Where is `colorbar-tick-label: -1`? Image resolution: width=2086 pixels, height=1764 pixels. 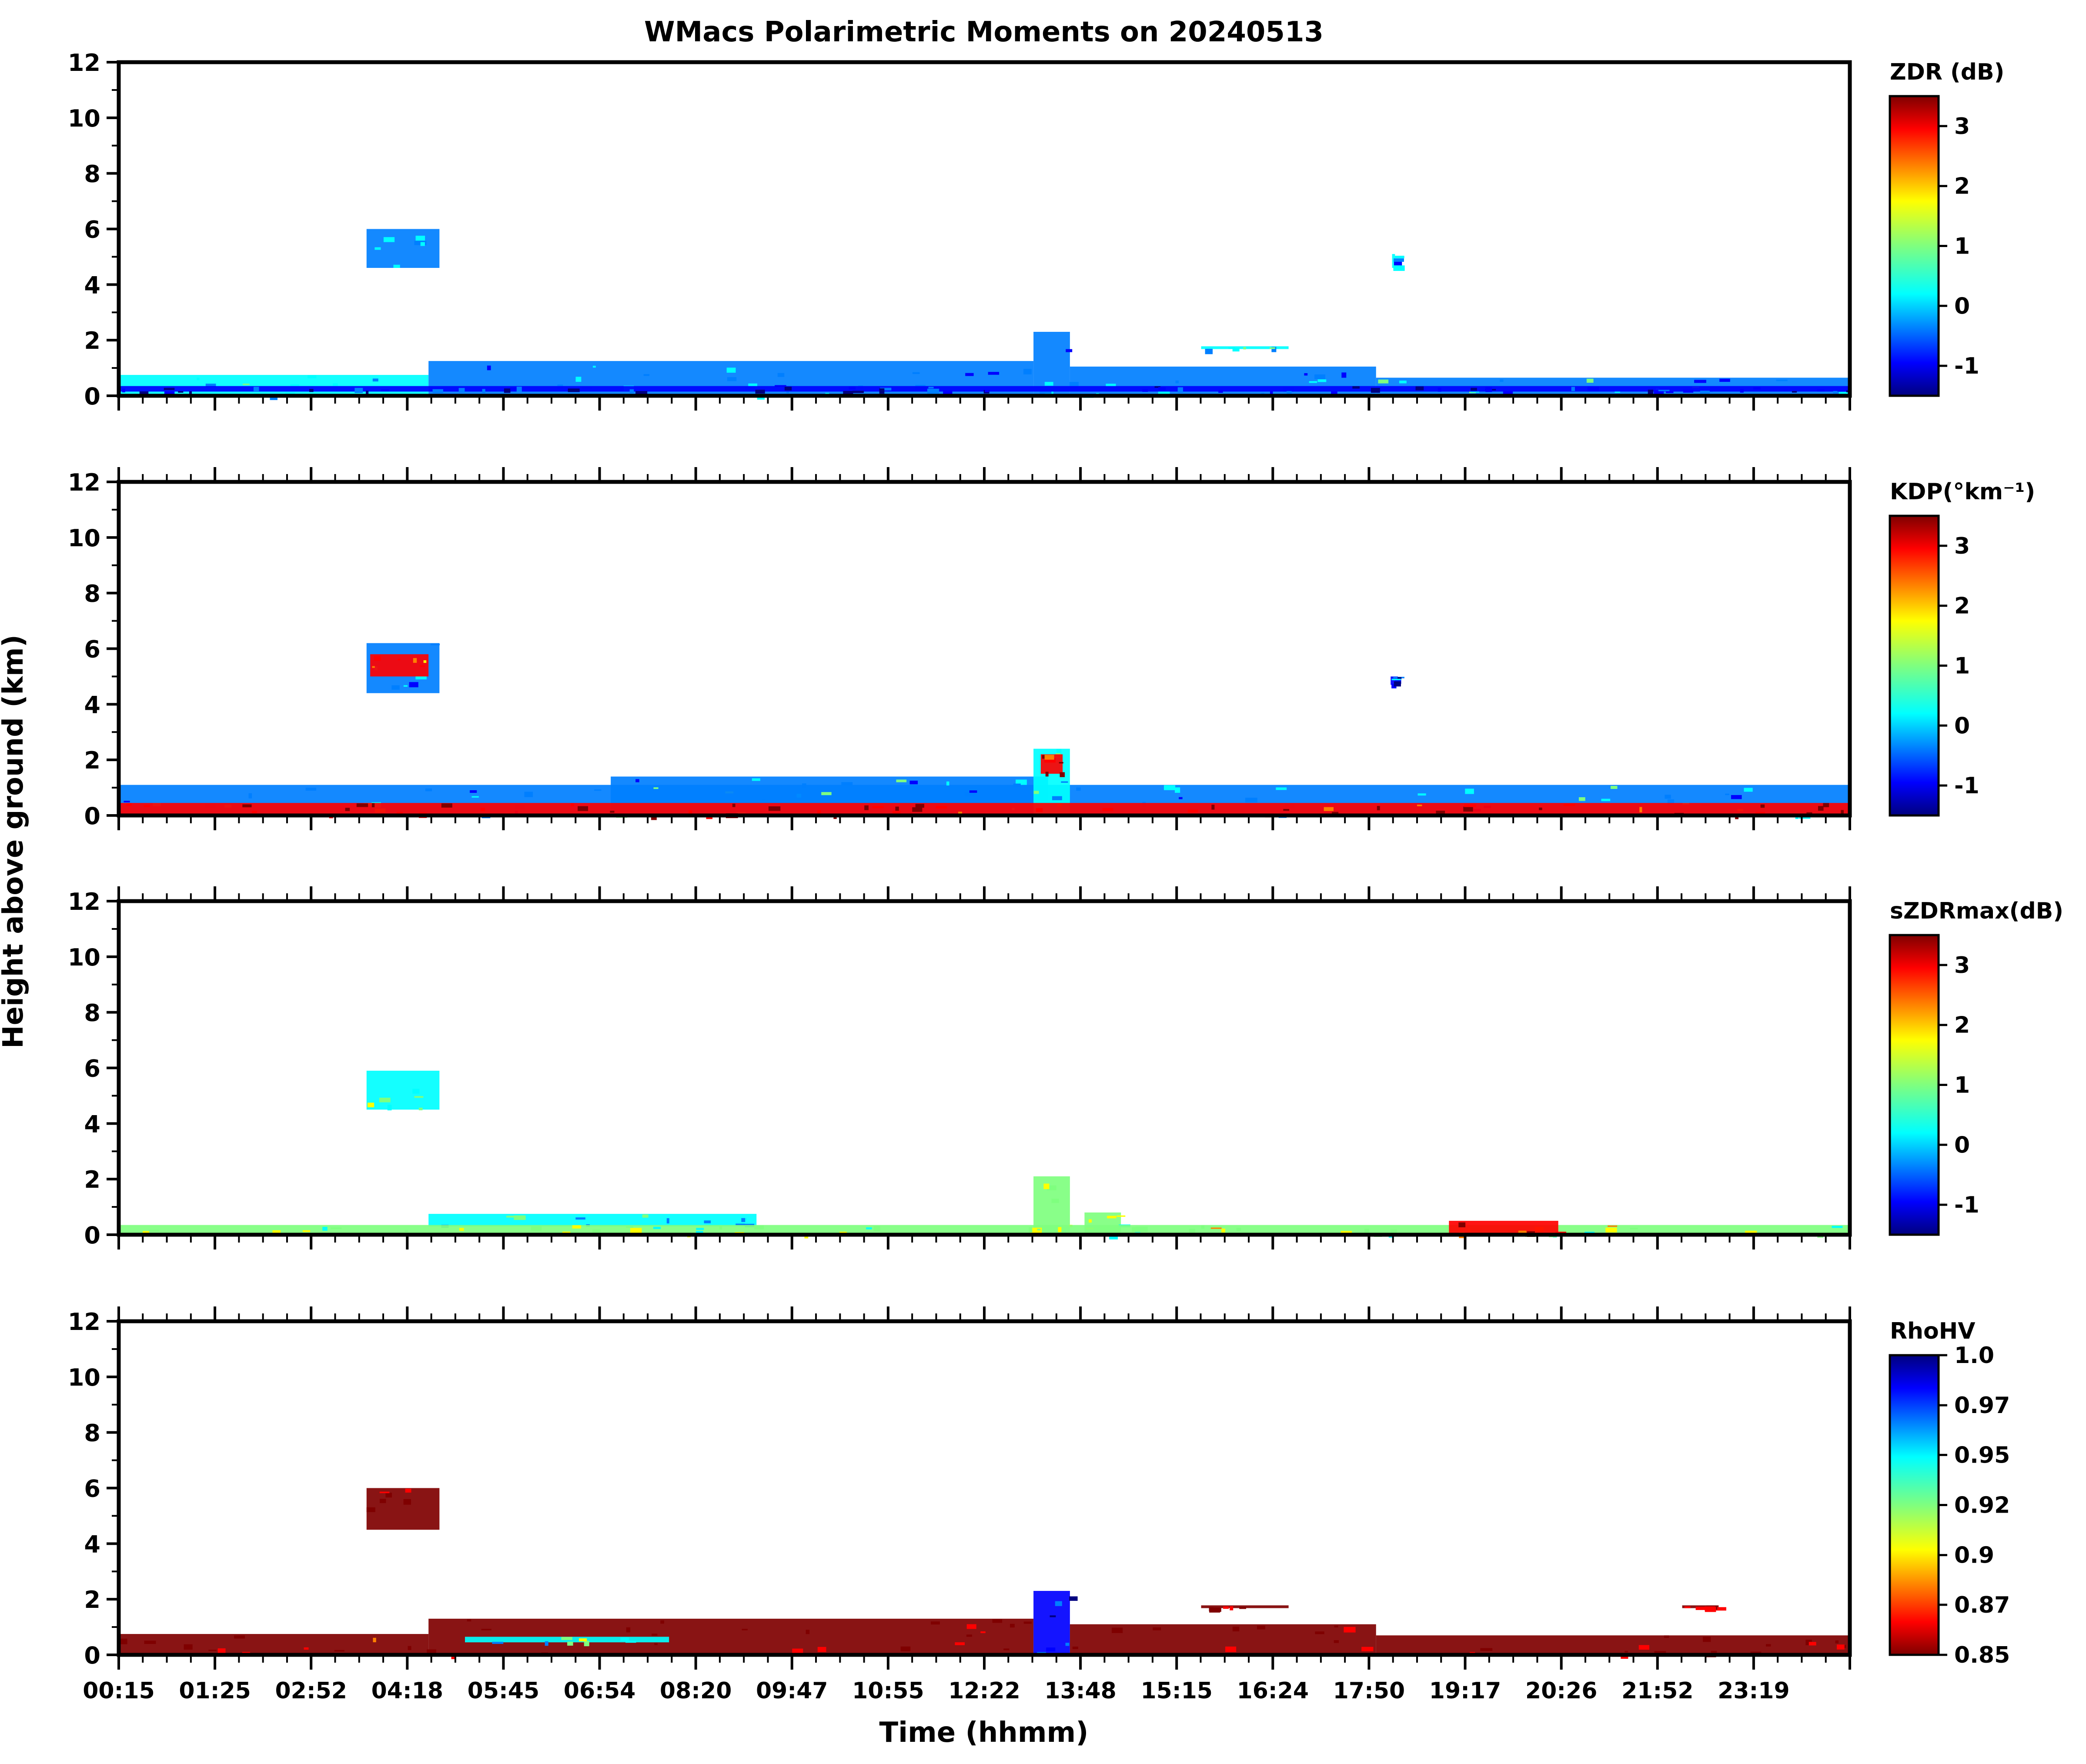 colorbar-tick-label: -1 is located at coordinates (1966, 1205).